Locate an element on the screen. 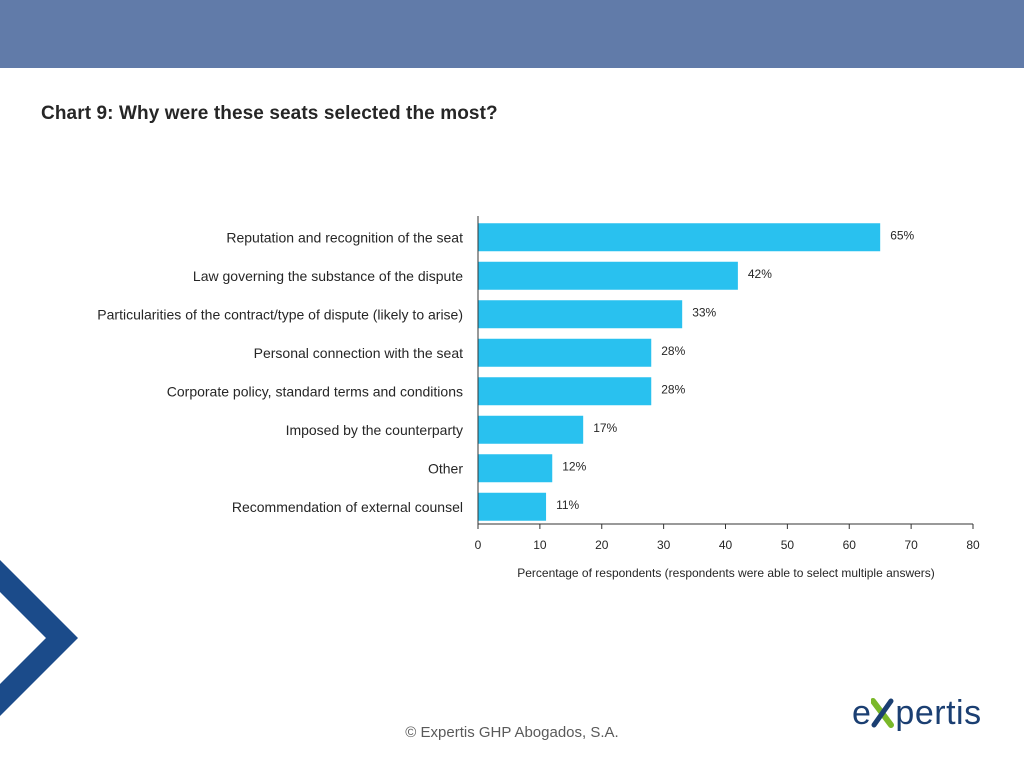  x-tick-label: 0 is located at coordinates (478, 545).